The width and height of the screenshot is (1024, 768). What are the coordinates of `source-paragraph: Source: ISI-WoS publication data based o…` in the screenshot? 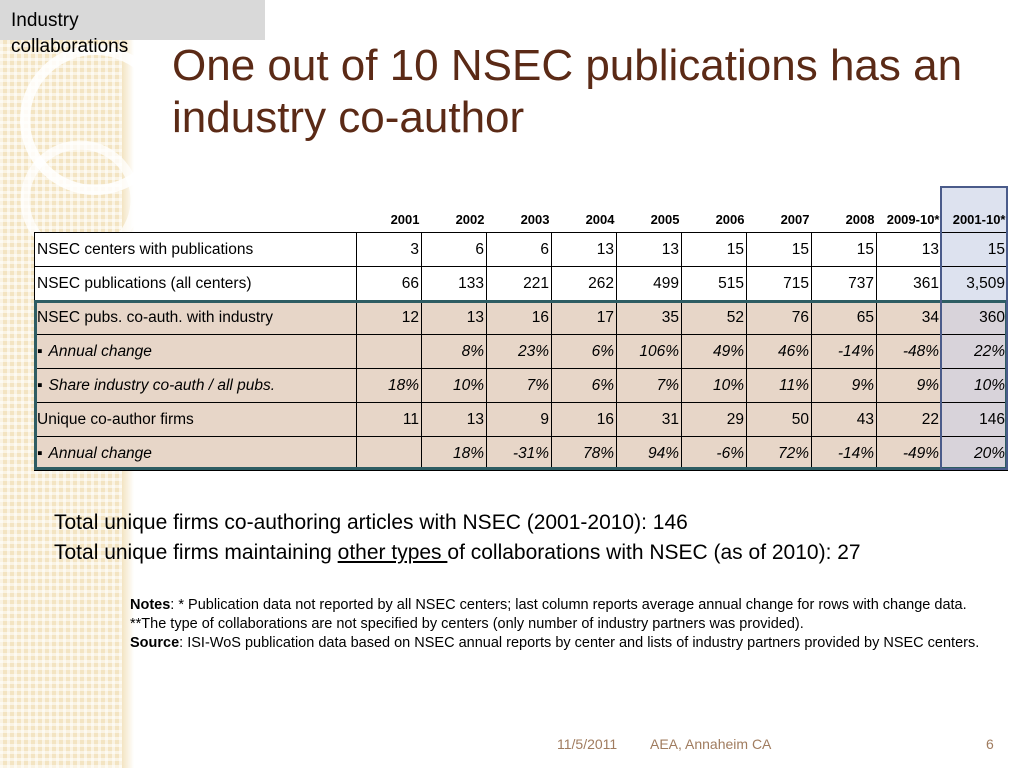 It's located at (555, 643).